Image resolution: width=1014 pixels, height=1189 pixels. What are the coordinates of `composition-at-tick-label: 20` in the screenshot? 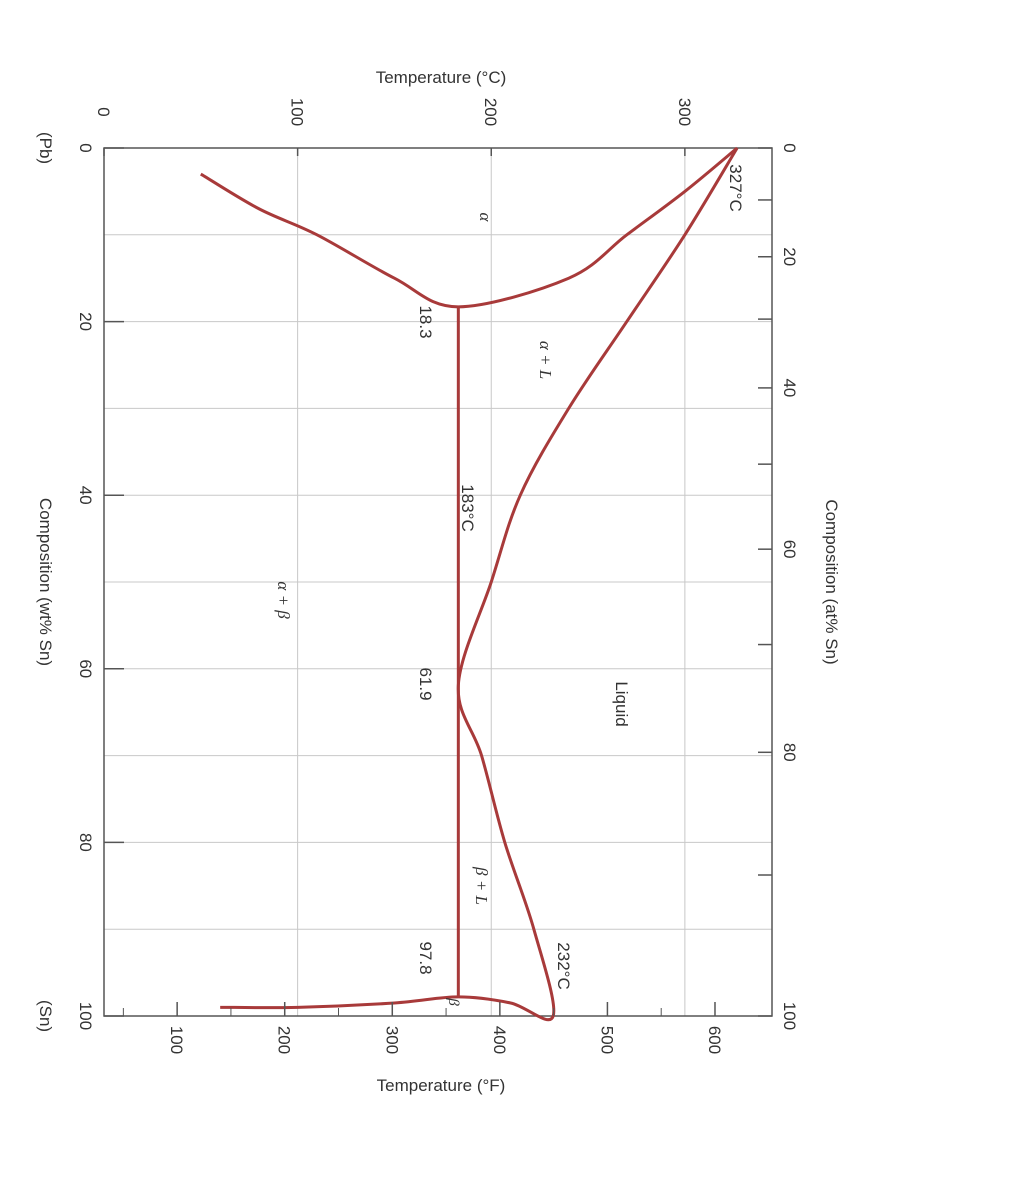 It's located at (789, 256).